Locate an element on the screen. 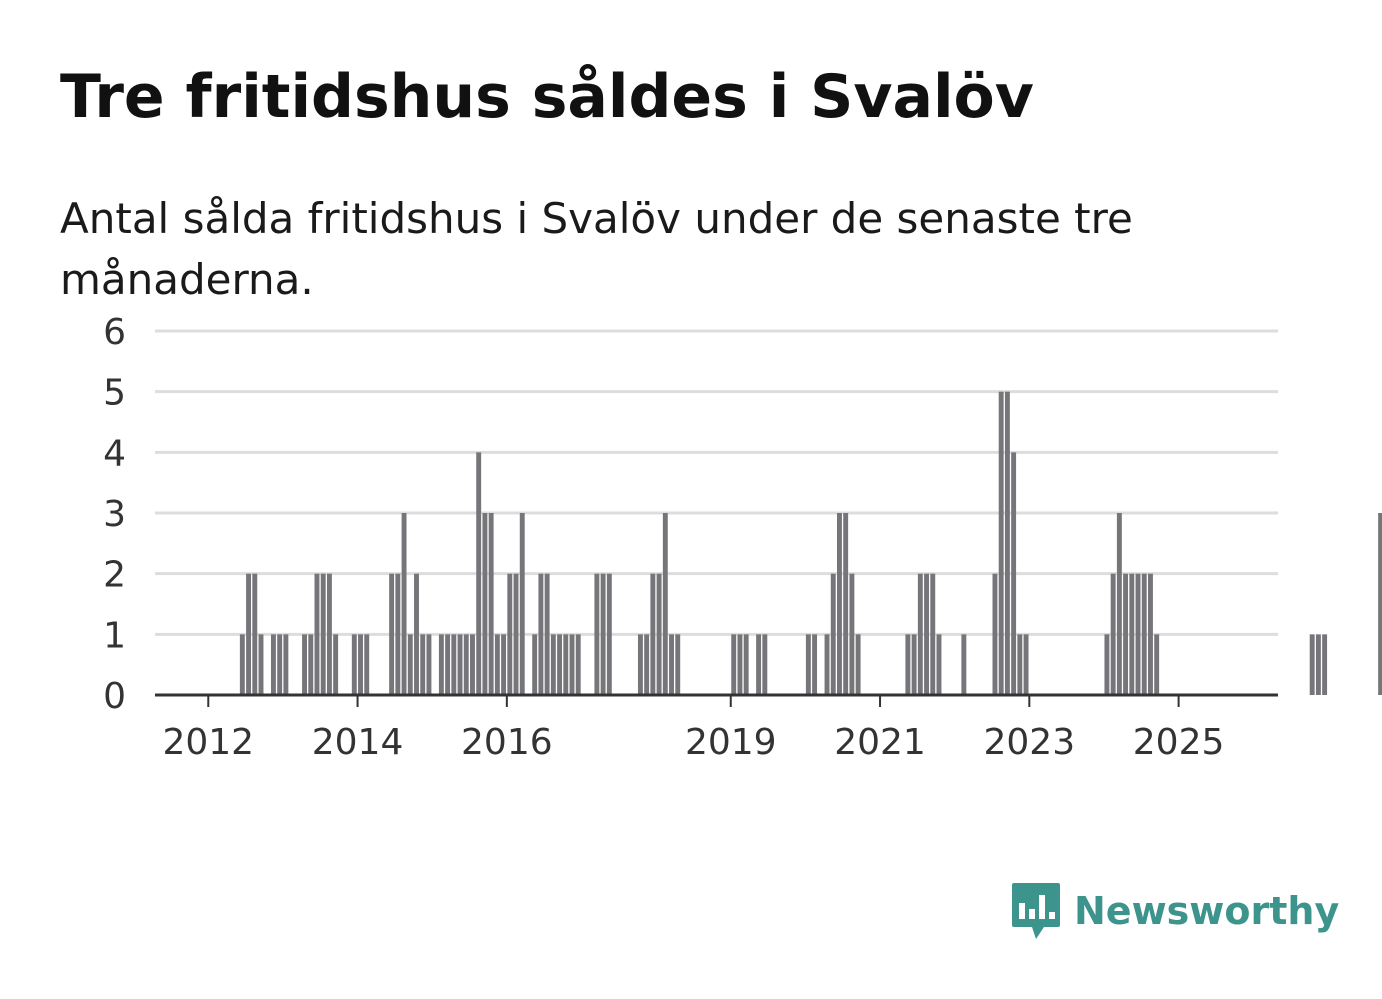 Image resolution: width=1382 pixels, height=999 pixels. y-tick-label: 4 is located at coordinates (114, 453).